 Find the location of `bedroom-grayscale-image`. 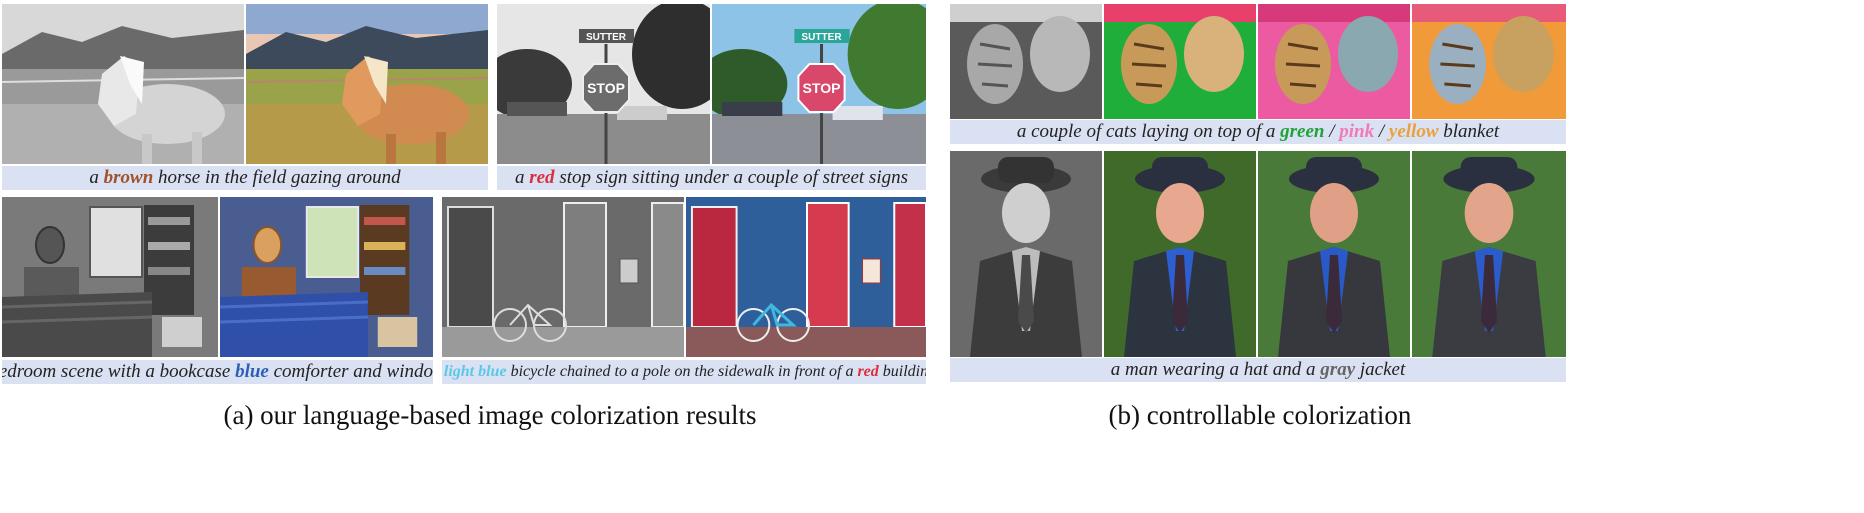

bedroom-grayscale-image is located at coordinates (110, 277).